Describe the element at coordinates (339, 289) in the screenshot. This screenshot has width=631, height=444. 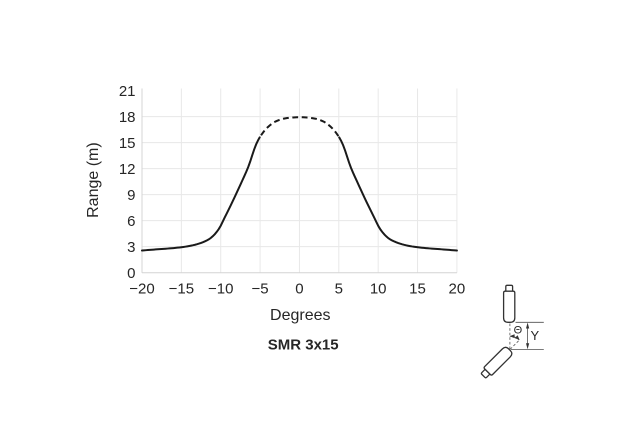
I see `svg-text: 5` at that location.